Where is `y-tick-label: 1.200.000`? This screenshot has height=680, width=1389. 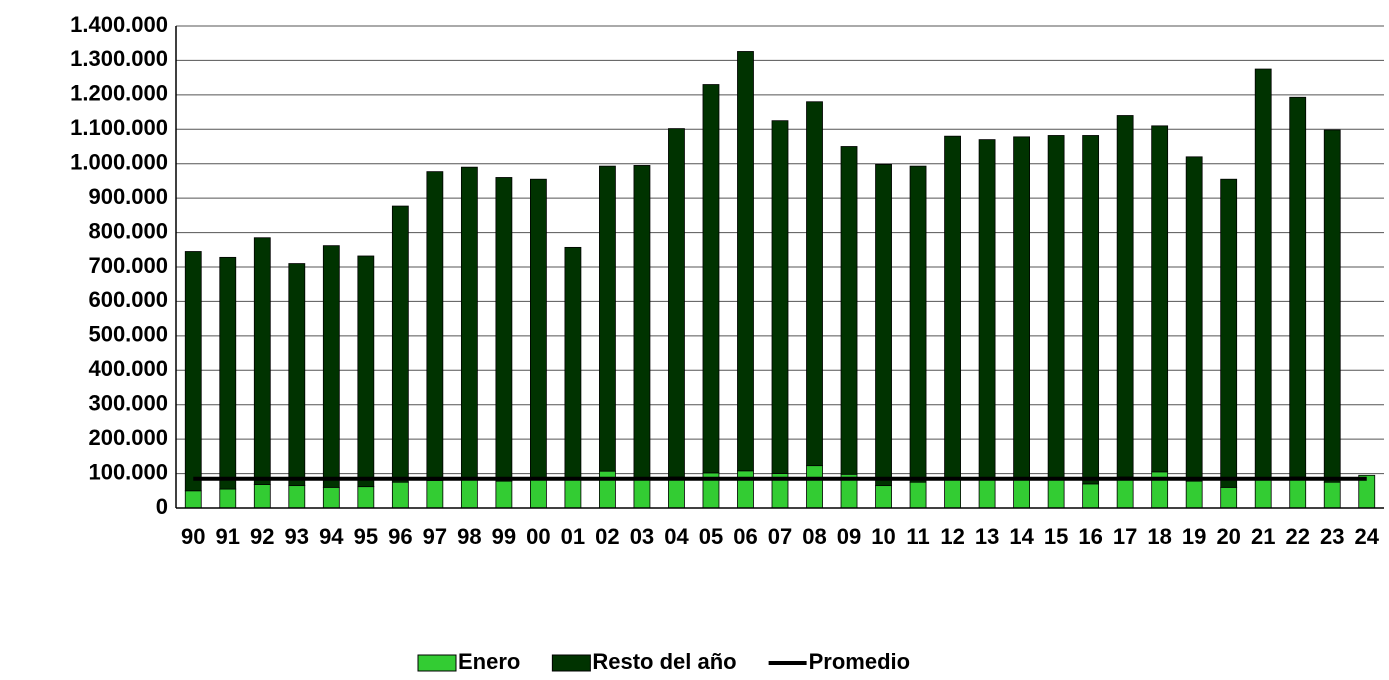
y-tick-label: 1.200.000 is located at coordinates (119, 93).